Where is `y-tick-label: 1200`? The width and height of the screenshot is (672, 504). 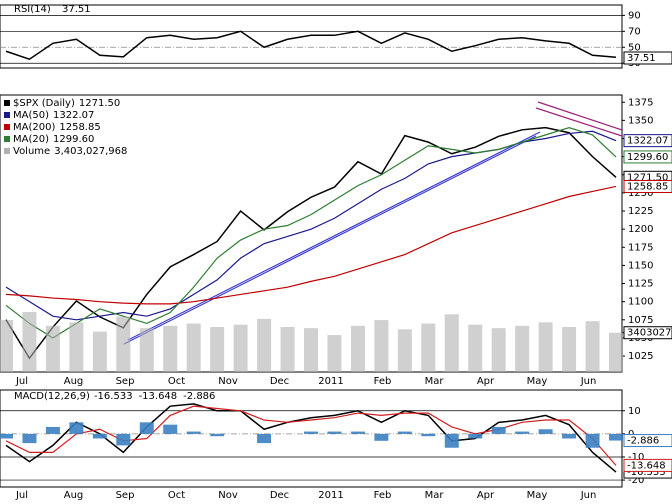 y-tick-label: 1200 is located at coordinates (640, 229).